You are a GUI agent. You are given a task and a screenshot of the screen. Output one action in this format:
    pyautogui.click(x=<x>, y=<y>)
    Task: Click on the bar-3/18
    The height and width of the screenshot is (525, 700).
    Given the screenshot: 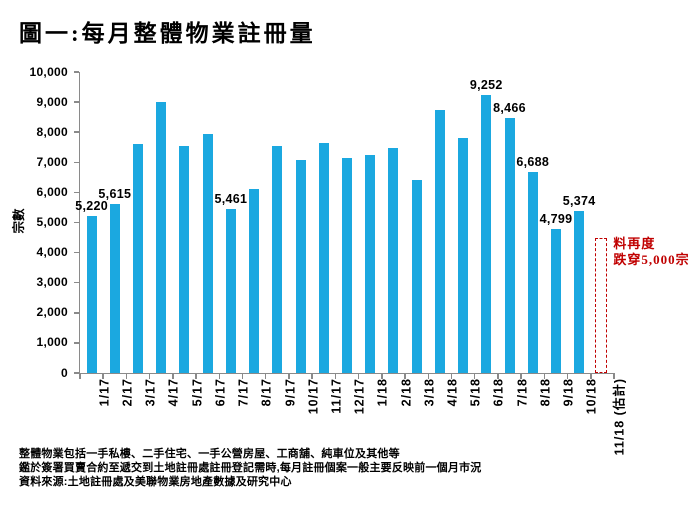 What is the action you would take?
    pyautogui.click(x=416, y=276)
    